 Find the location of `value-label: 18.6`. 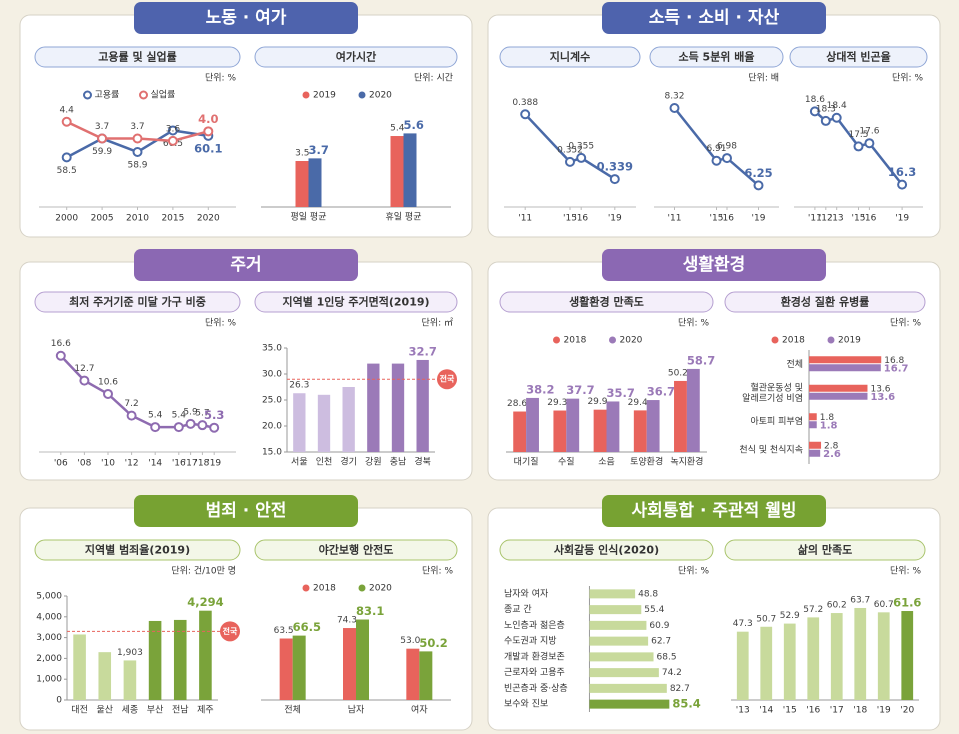

value-label: 18.6 is located at coordinates (815, 100).